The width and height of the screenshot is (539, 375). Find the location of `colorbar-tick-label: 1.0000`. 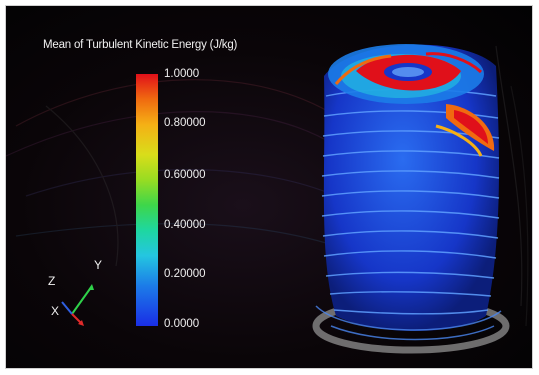

colorbar-tick-label: 1.0000 is located at coordinates (182, 74).